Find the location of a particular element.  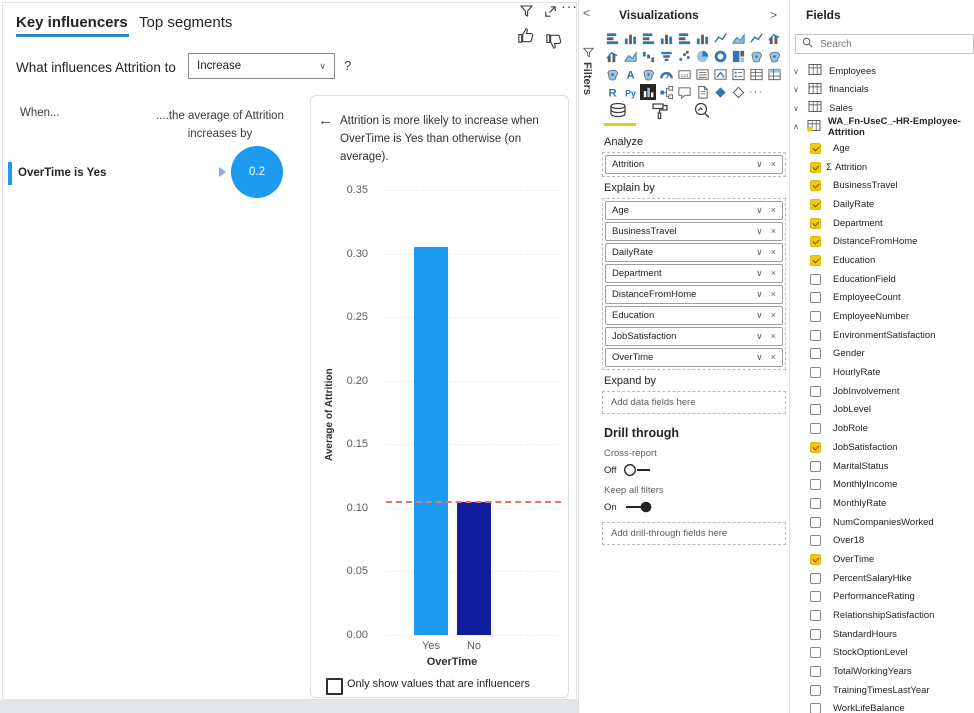

field-row: EnvironmentSatisfaction is located at coordinates (882, 335).